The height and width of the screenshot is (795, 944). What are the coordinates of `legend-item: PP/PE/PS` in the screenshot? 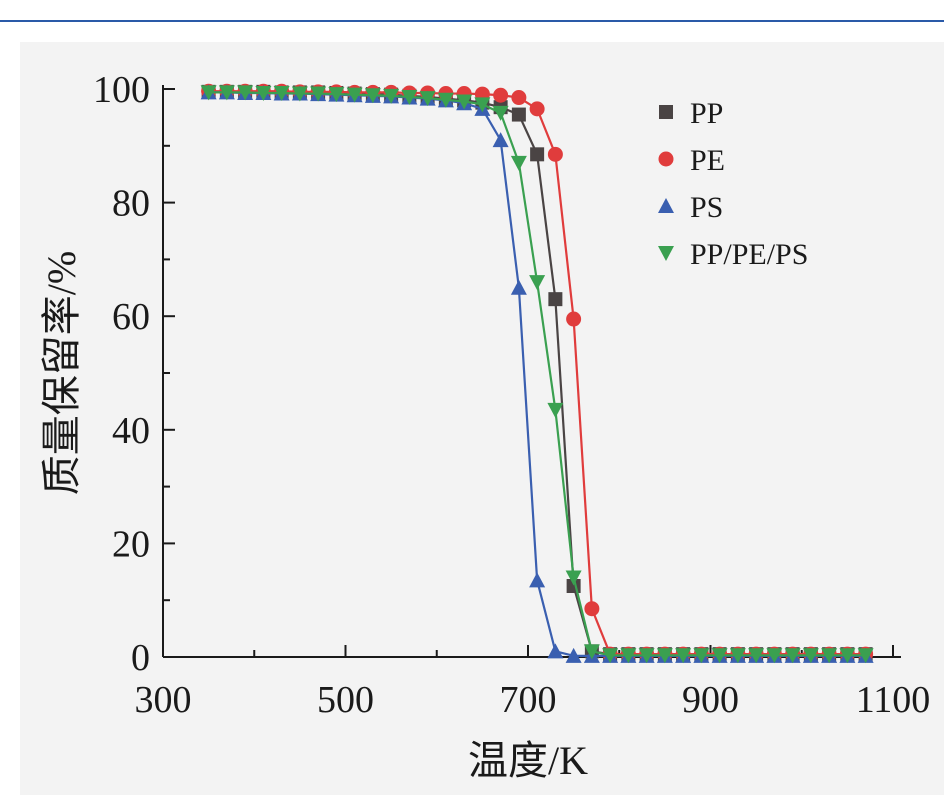 It's located at (733, 254).